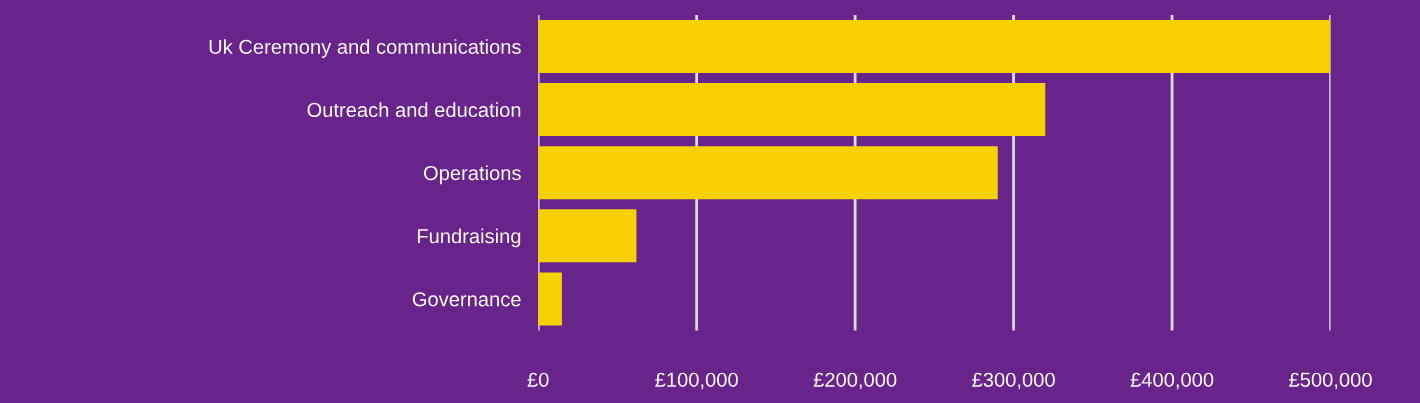 The width and height of the screenshot is (1420, 403). I want to click on x-tick-label: £200,000, so click(855, 381).